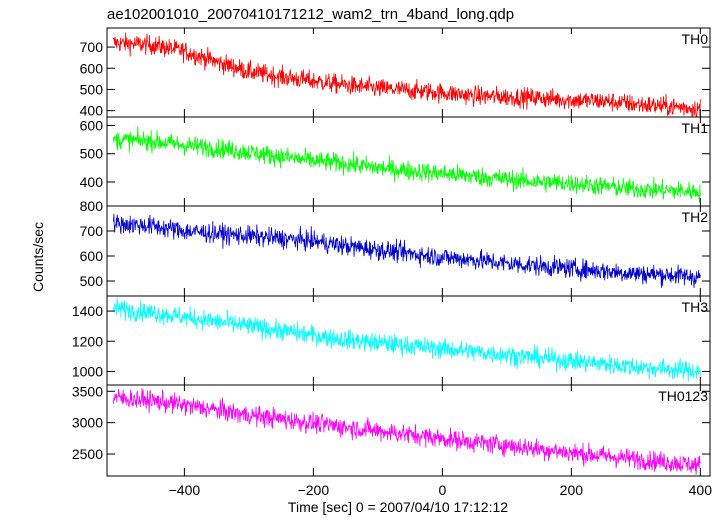 This screenshot has height=521, width=723. I want to click on x-tick-label: 400, so click(701, 490).